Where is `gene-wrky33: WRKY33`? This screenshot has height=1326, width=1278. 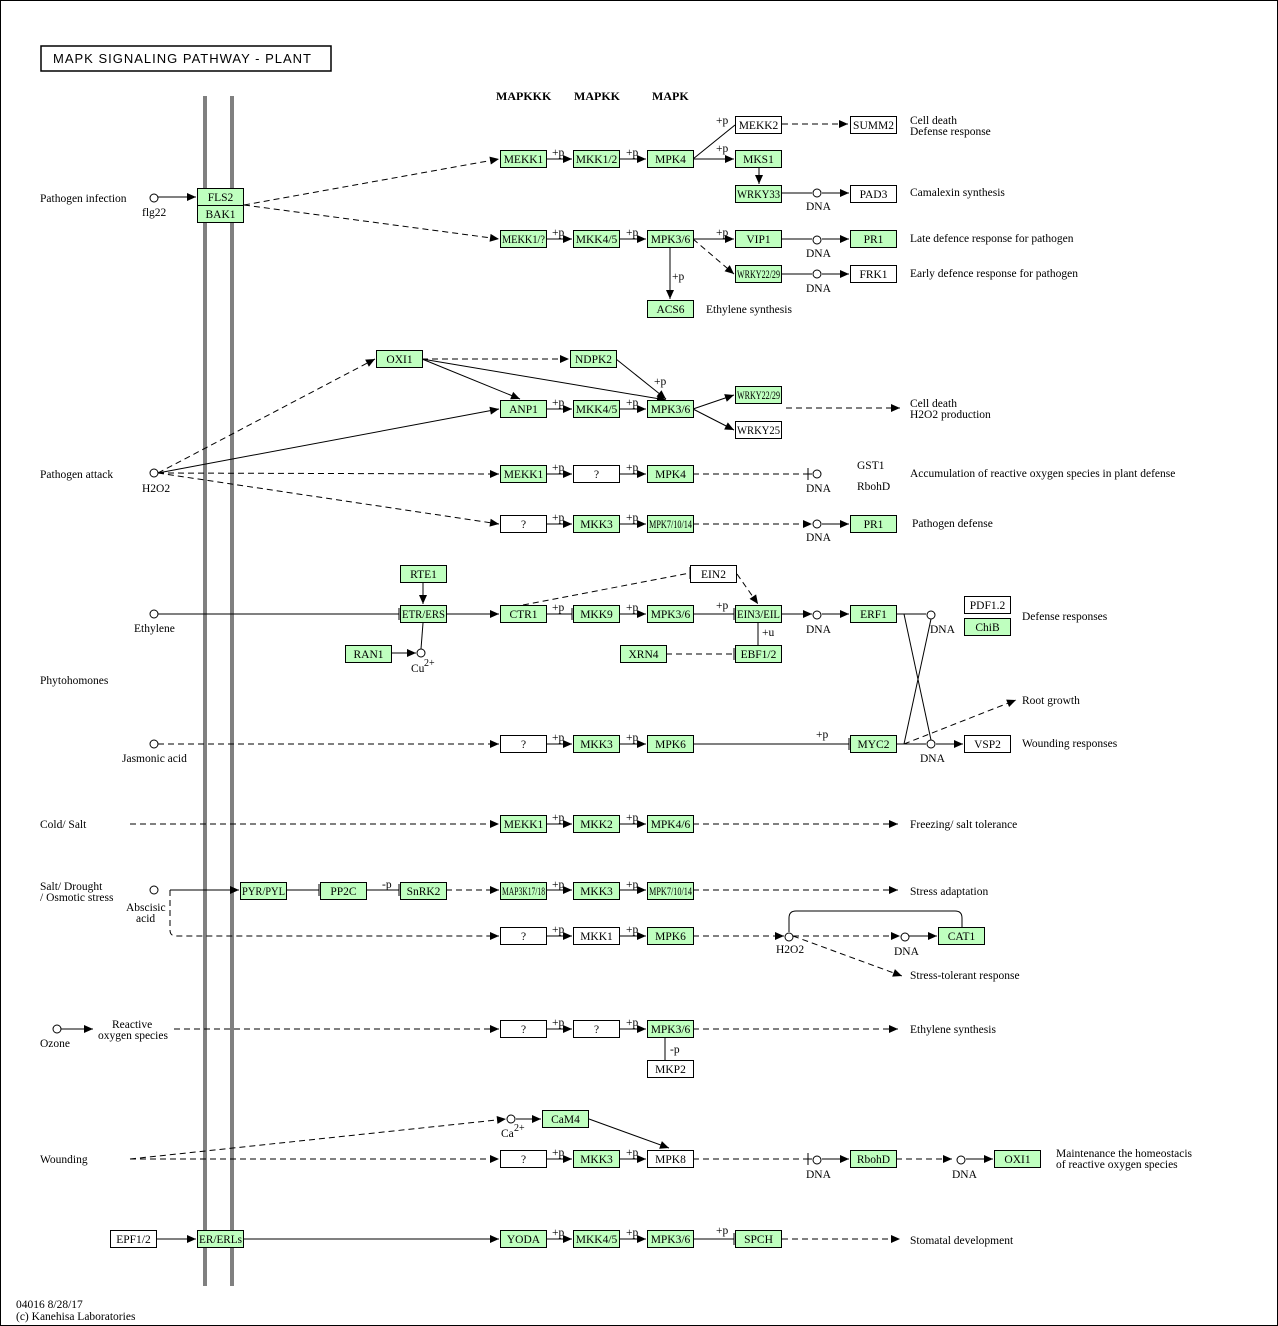 gene-wrky33: WRKY33 is located at coordinates (758, 194).